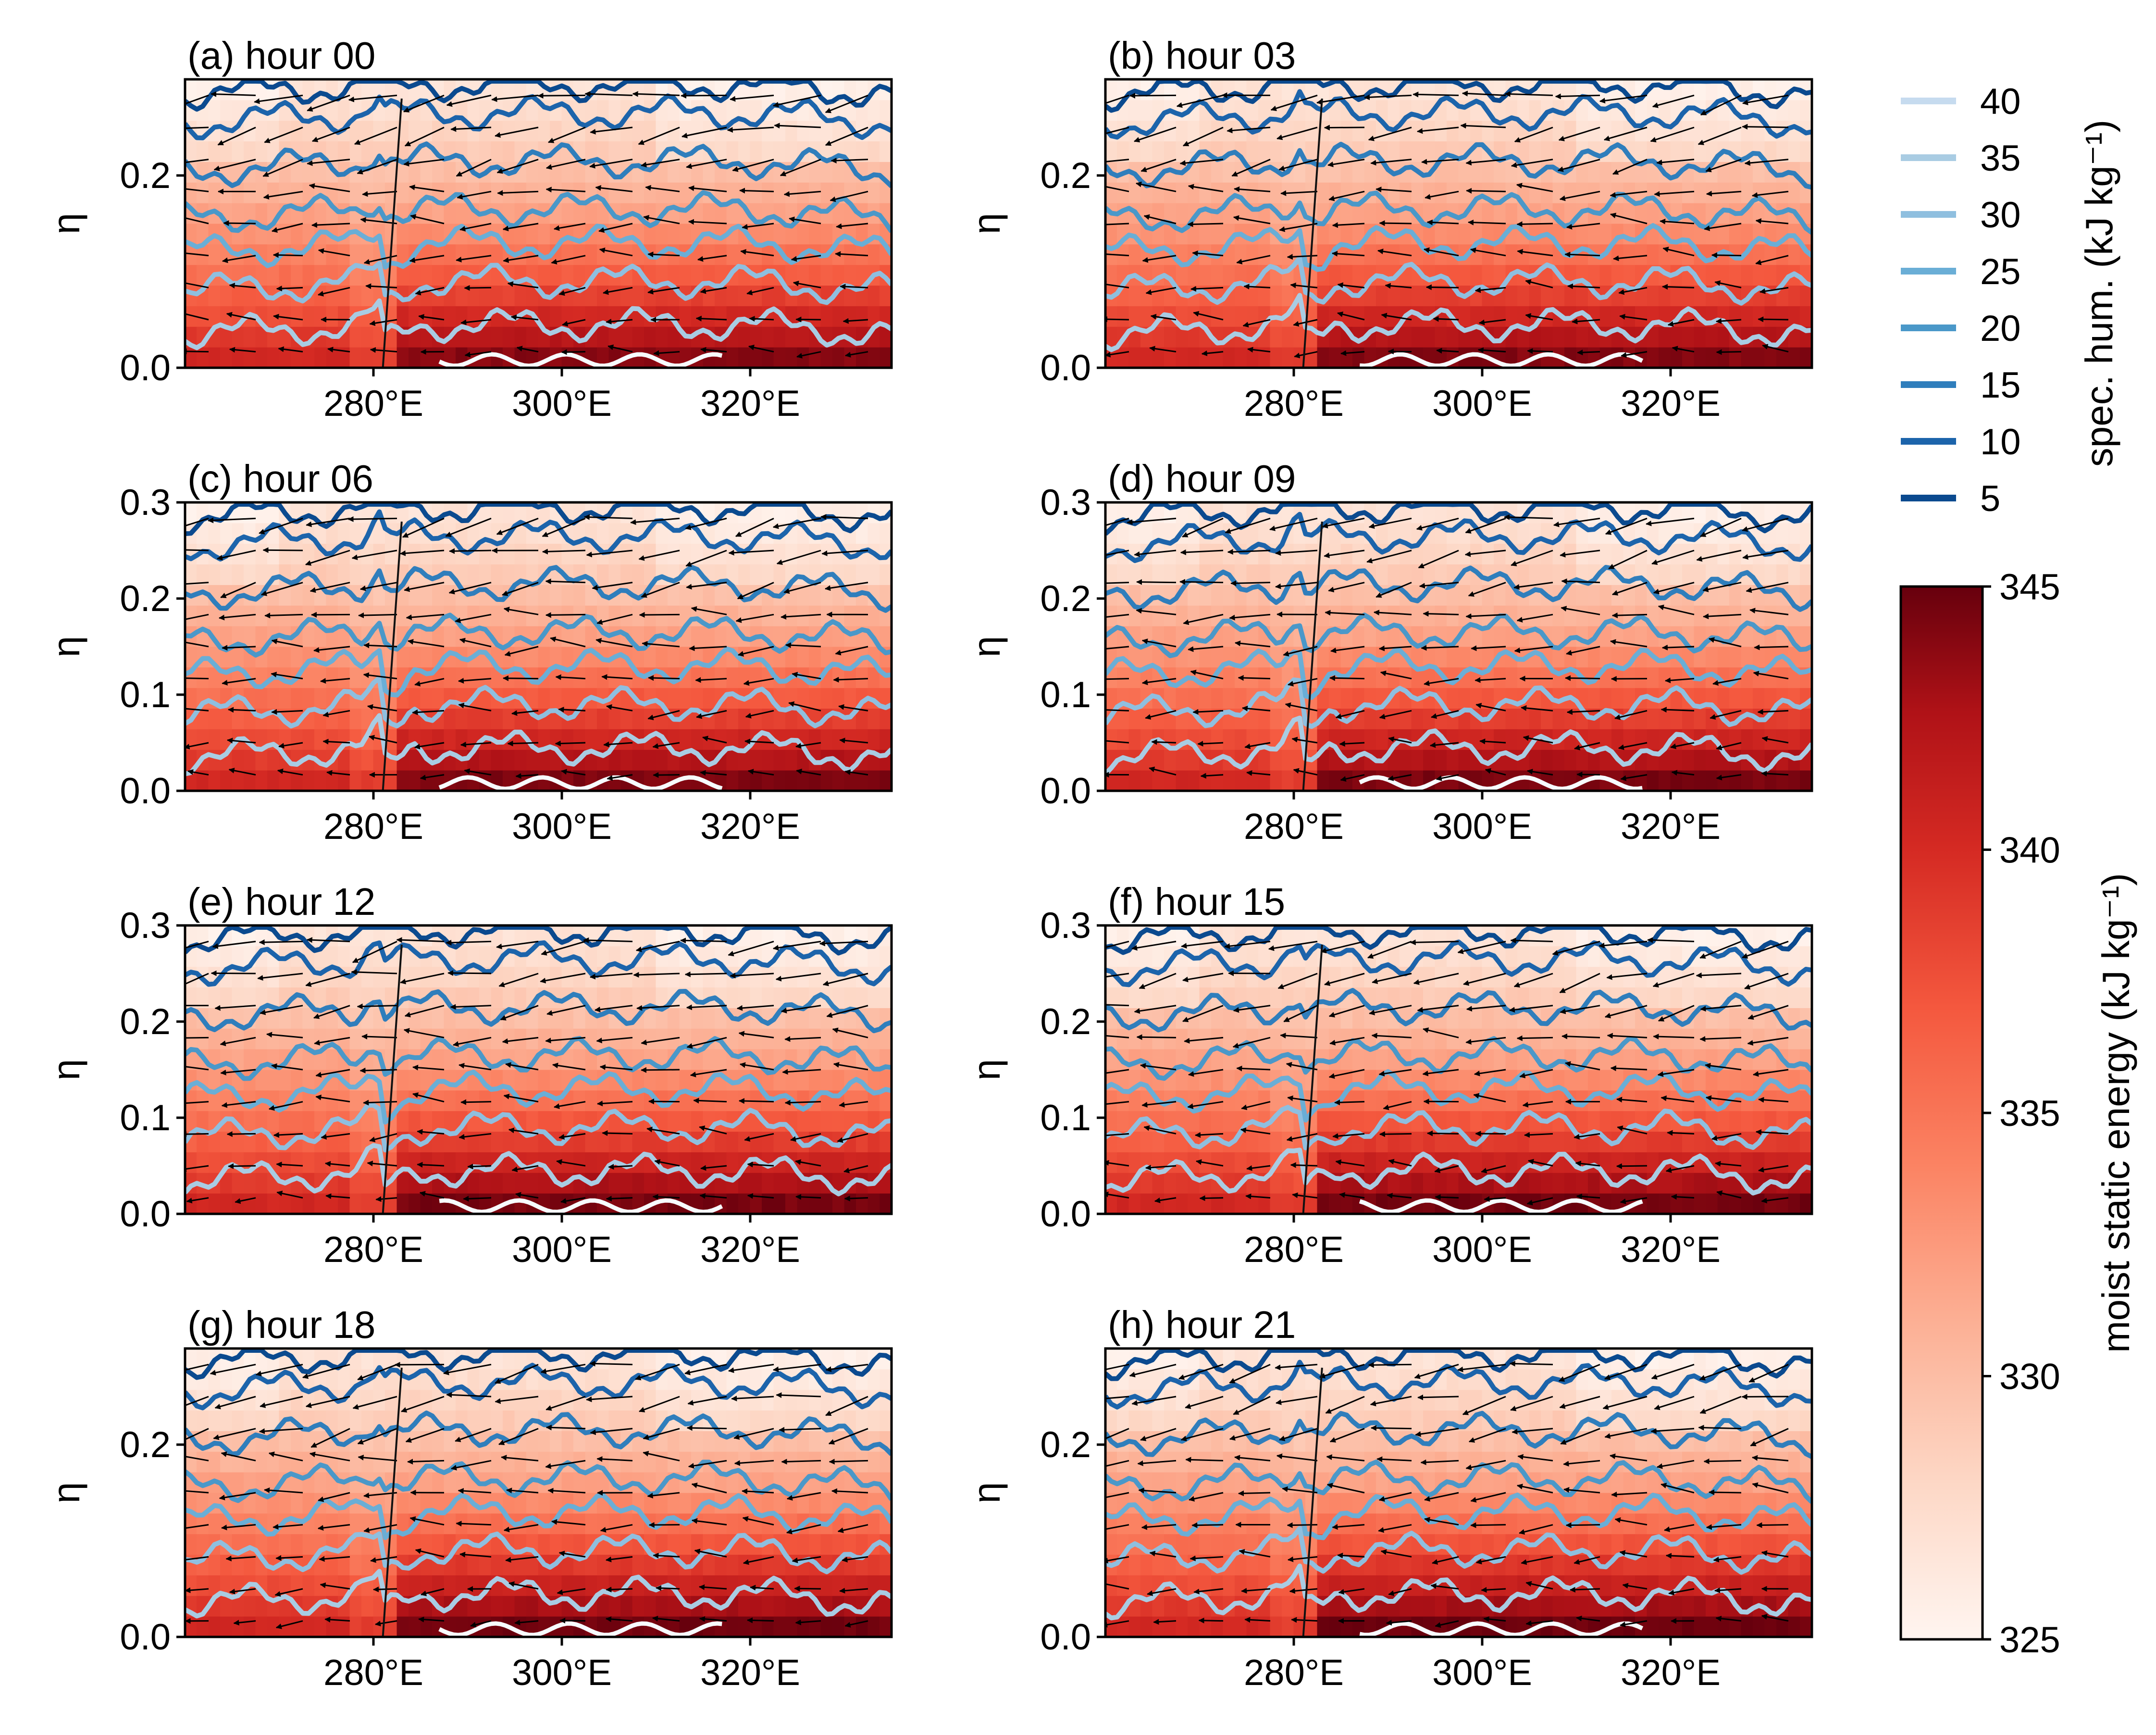  What do you see at coordinates (562, 403) in the screenshot?
I see `x-tick-label: 300°E` at bounding box center [562, 403].